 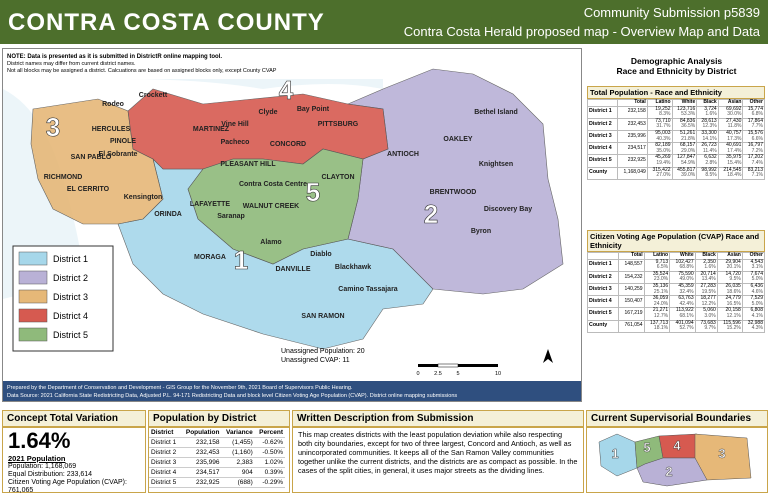 I want to click on total-cell: 232,158, so click(x=632, y=112).